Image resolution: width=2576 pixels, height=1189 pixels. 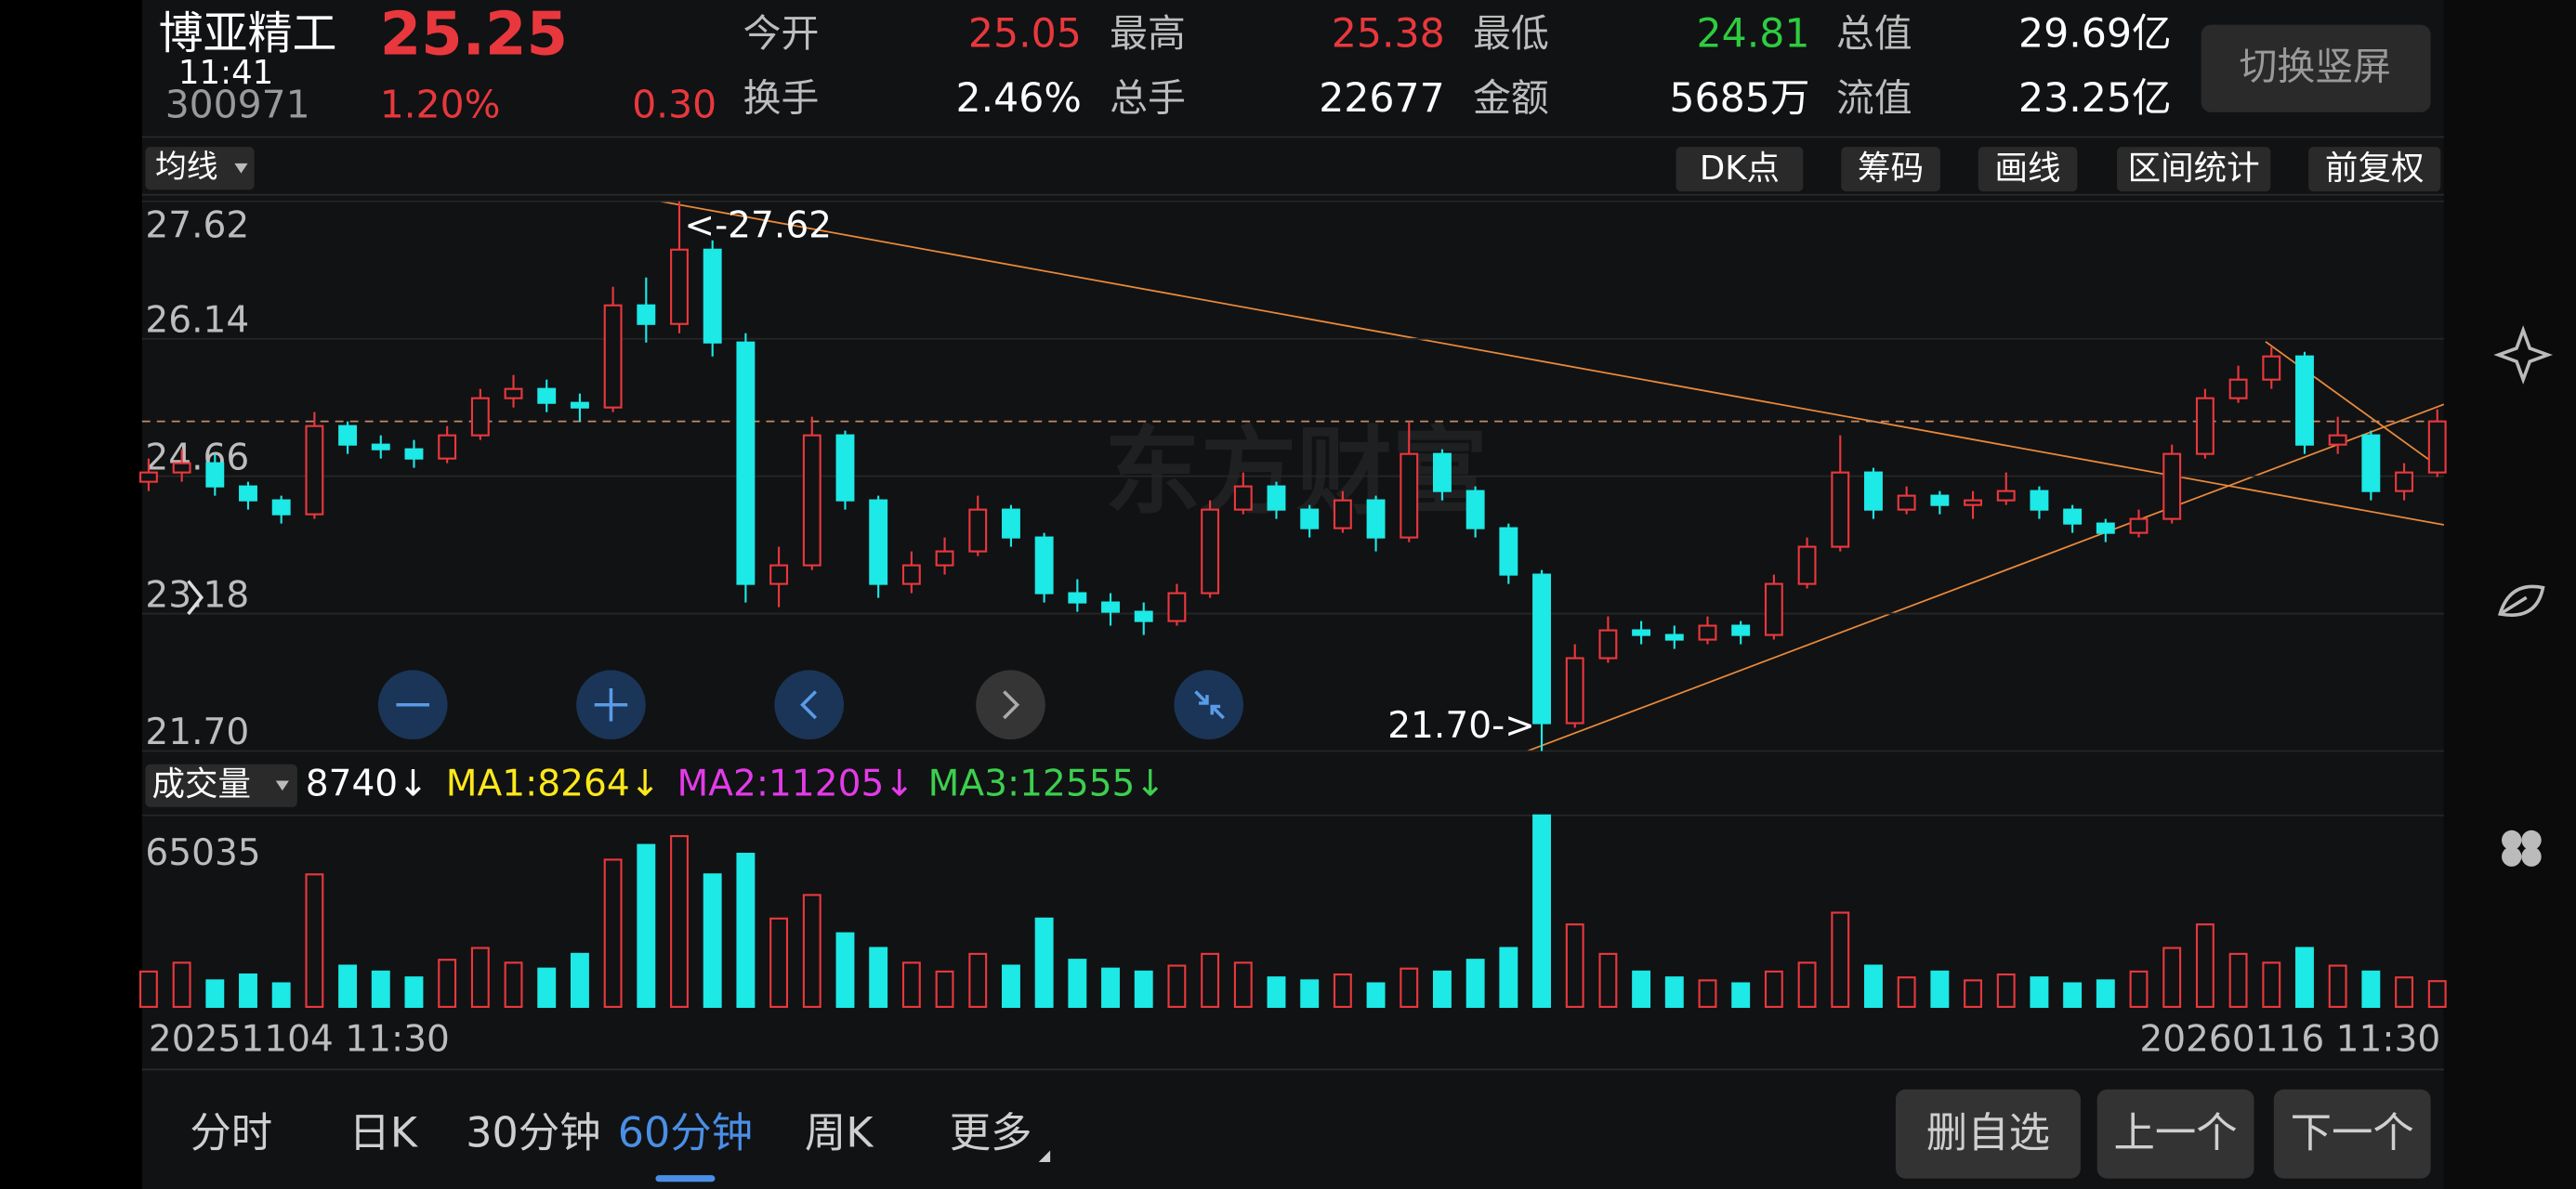 What do you see at coordinates (197, 320) in the screenshot?
I see `y-tick-label: 26.14` at bounding box center [197, 320].